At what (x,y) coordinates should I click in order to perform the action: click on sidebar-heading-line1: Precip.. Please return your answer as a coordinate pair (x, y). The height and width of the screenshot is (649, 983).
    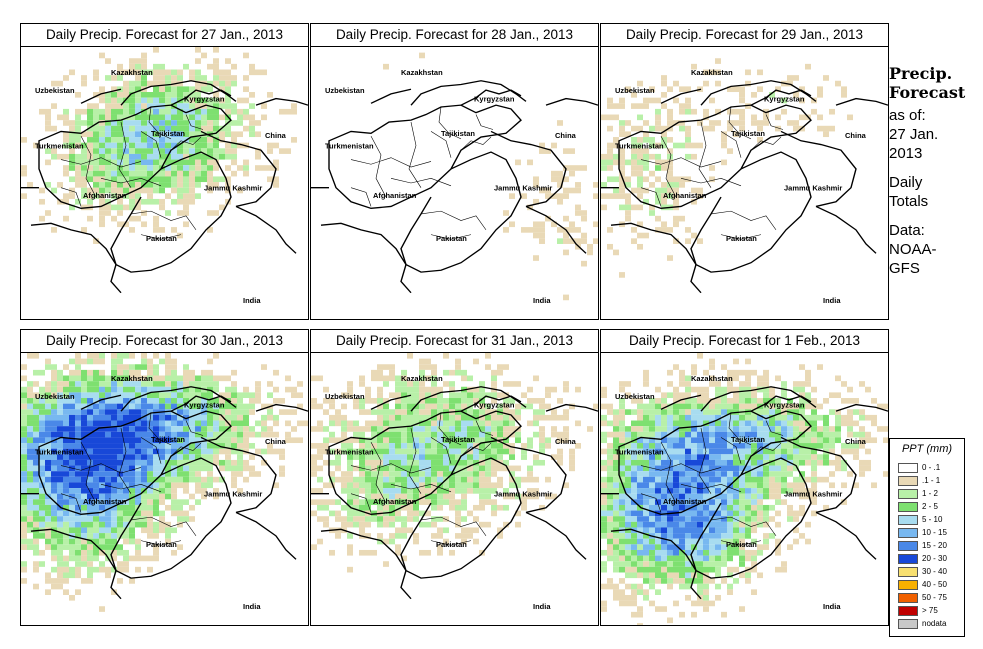
    Looking at the image, I should click on (921, 73).